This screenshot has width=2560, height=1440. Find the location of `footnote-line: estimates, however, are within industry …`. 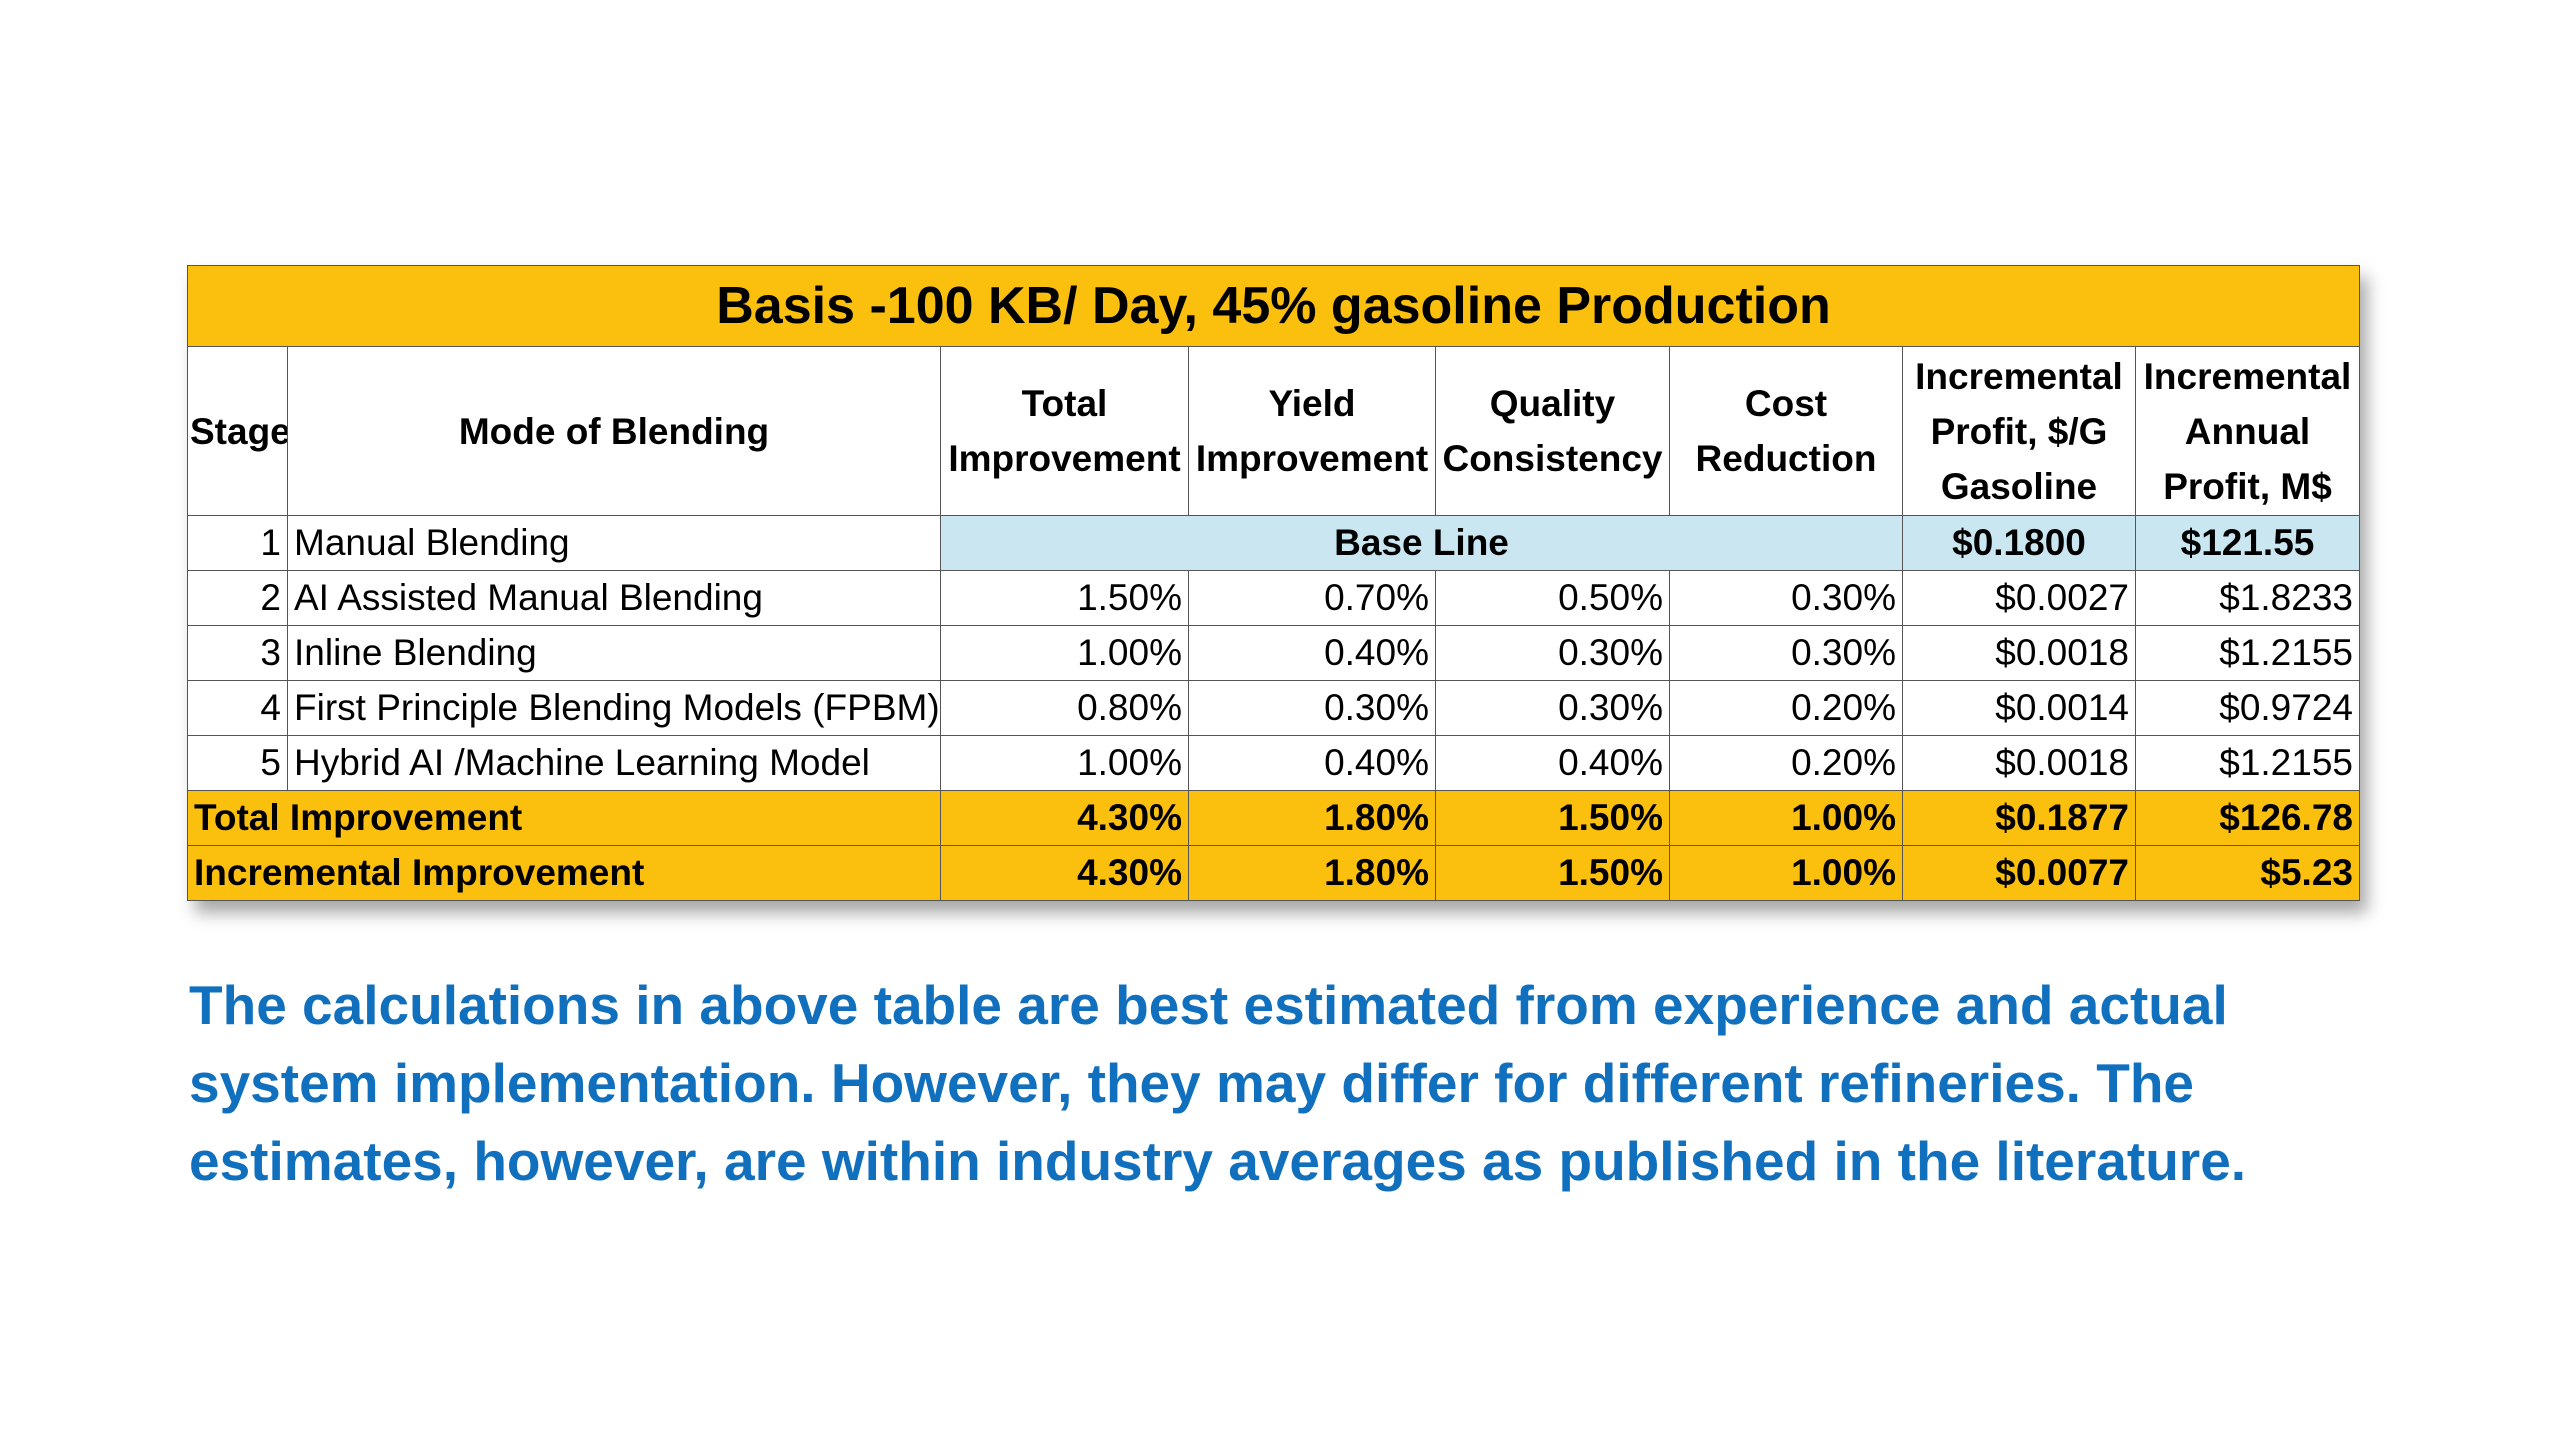

footnote-line: estimates, however, are within industry … is located at coordinates (1218, 1161).